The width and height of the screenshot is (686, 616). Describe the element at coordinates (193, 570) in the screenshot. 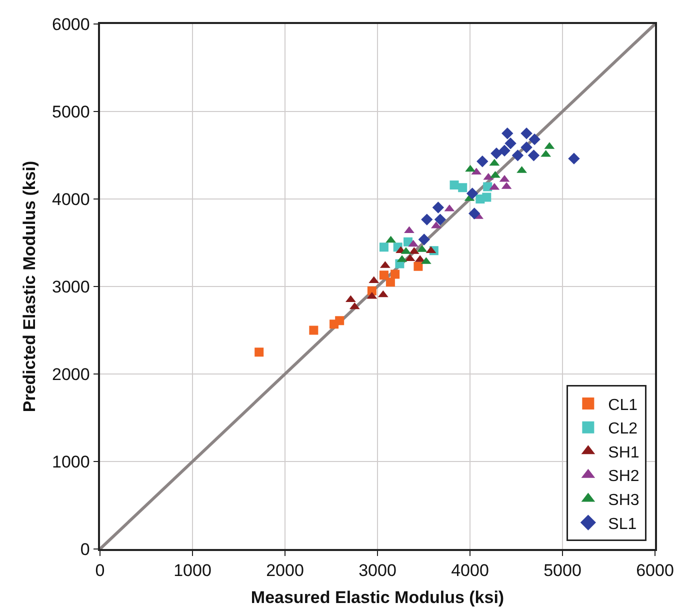

I see `x-tick-label: 1000` at that location.